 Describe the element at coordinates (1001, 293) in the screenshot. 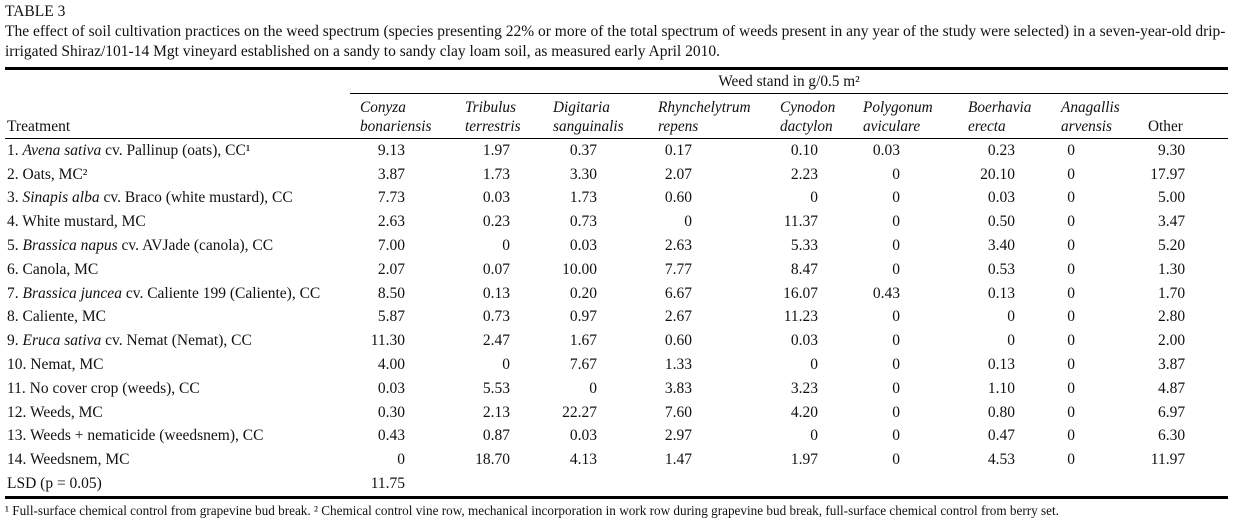

I see `value-cell: 0.13` at that location.